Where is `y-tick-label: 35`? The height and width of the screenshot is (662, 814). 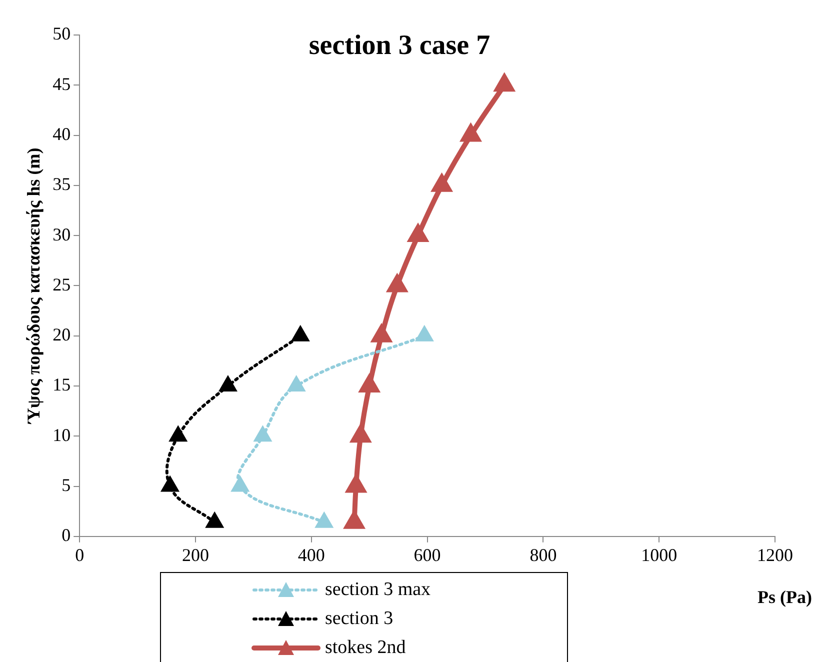 y-tick-label: 35 is located at coordinates (61, 184).